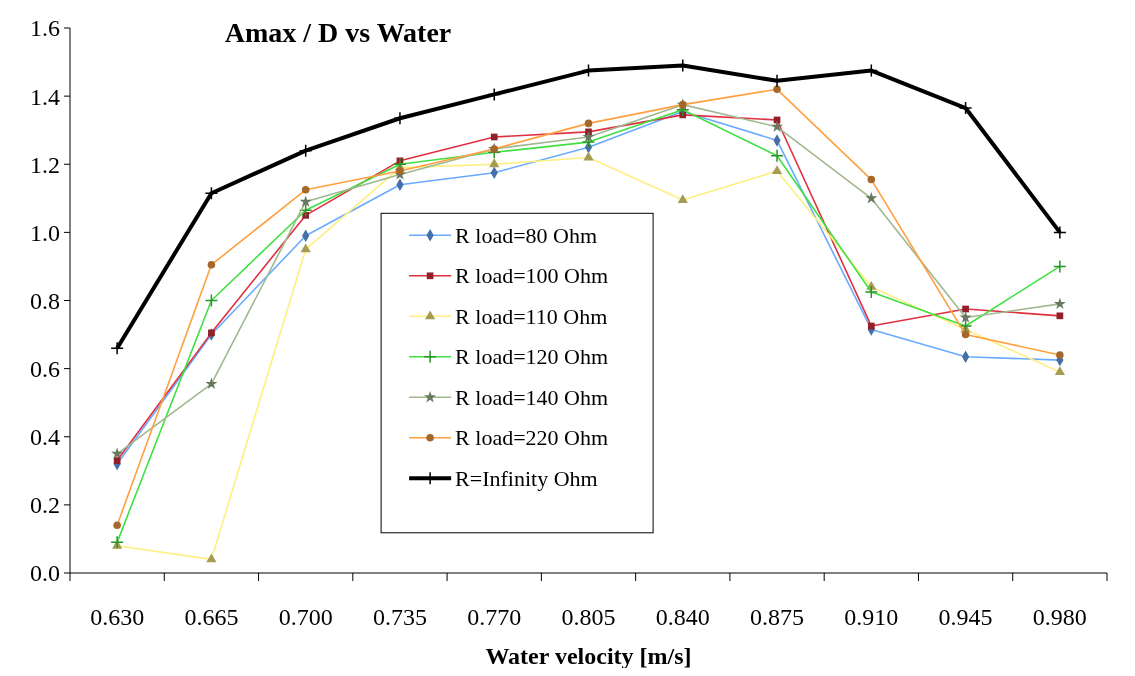  Describe the element at coordinates (117, 617) in the screenshot. I see `x-tick-label: 0.630` at that location.